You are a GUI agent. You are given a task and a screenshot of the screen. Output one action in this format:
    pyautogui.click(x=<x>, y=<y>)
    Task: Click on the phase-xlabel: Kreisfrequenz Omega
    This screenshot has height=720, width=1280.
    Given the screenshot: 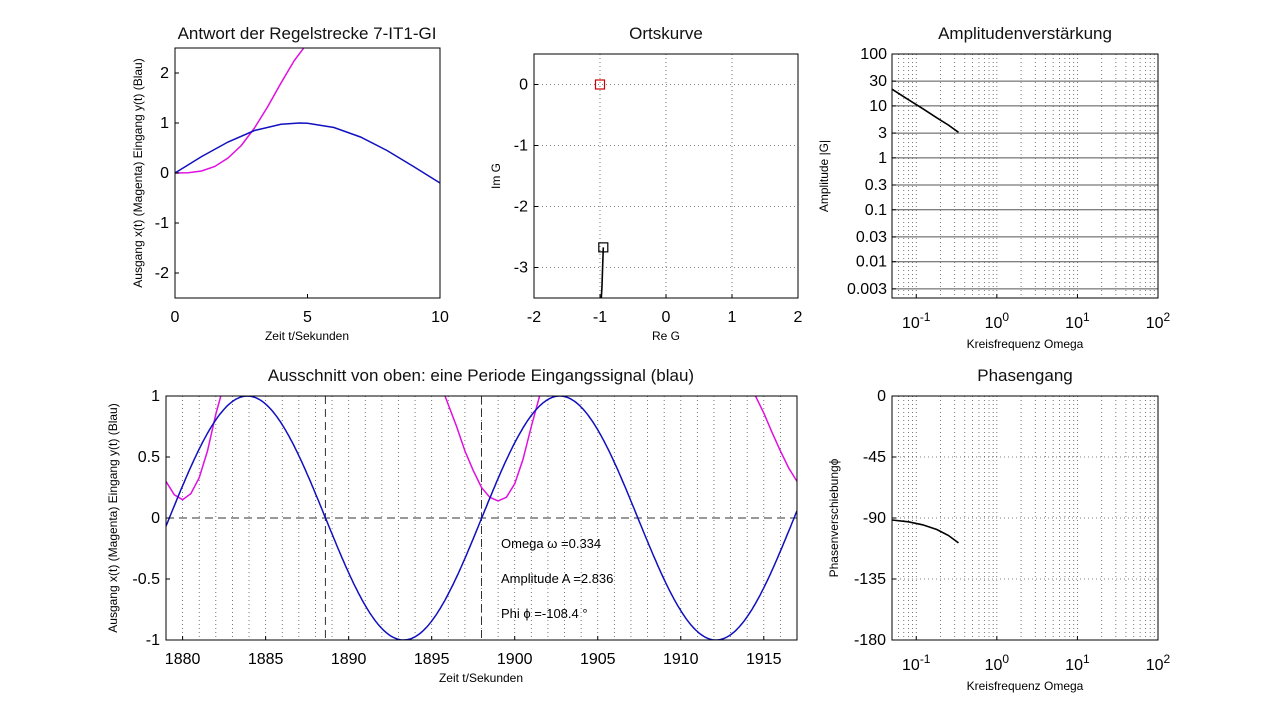 What is the action you would take?
    pyautogui.click(x=1025, y=686)
    